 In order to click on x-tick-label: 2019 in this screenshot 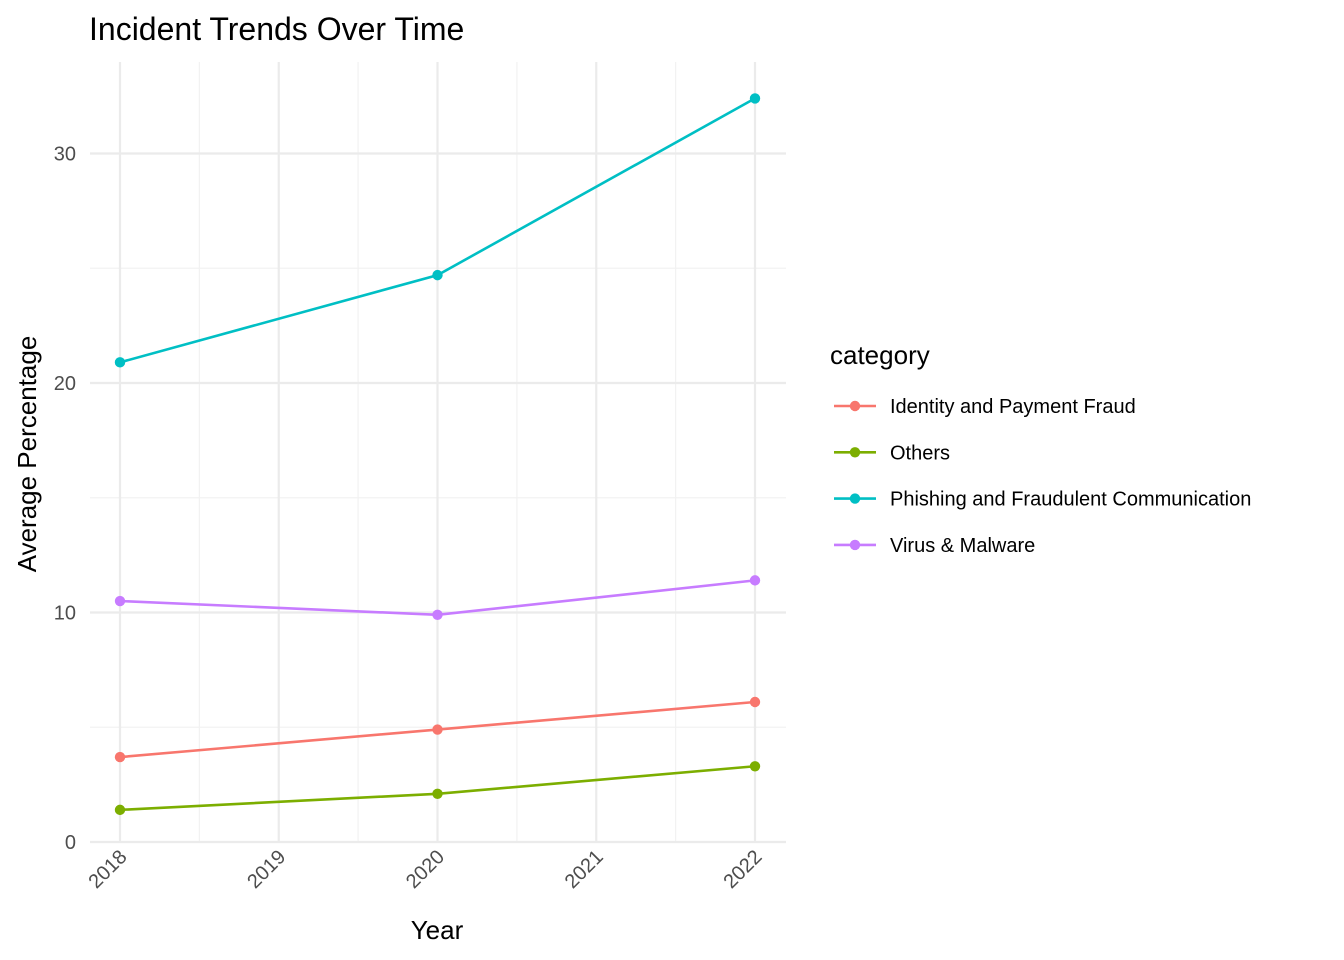, I will do `click(266, 869)`.